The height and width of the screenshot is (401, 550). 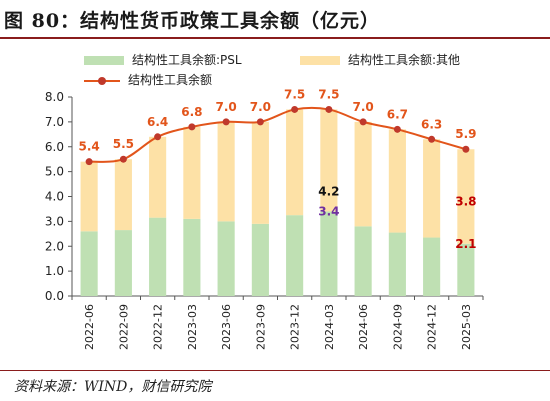 I want to click on total-data-label: 6.7, so click(x=397, y=114).